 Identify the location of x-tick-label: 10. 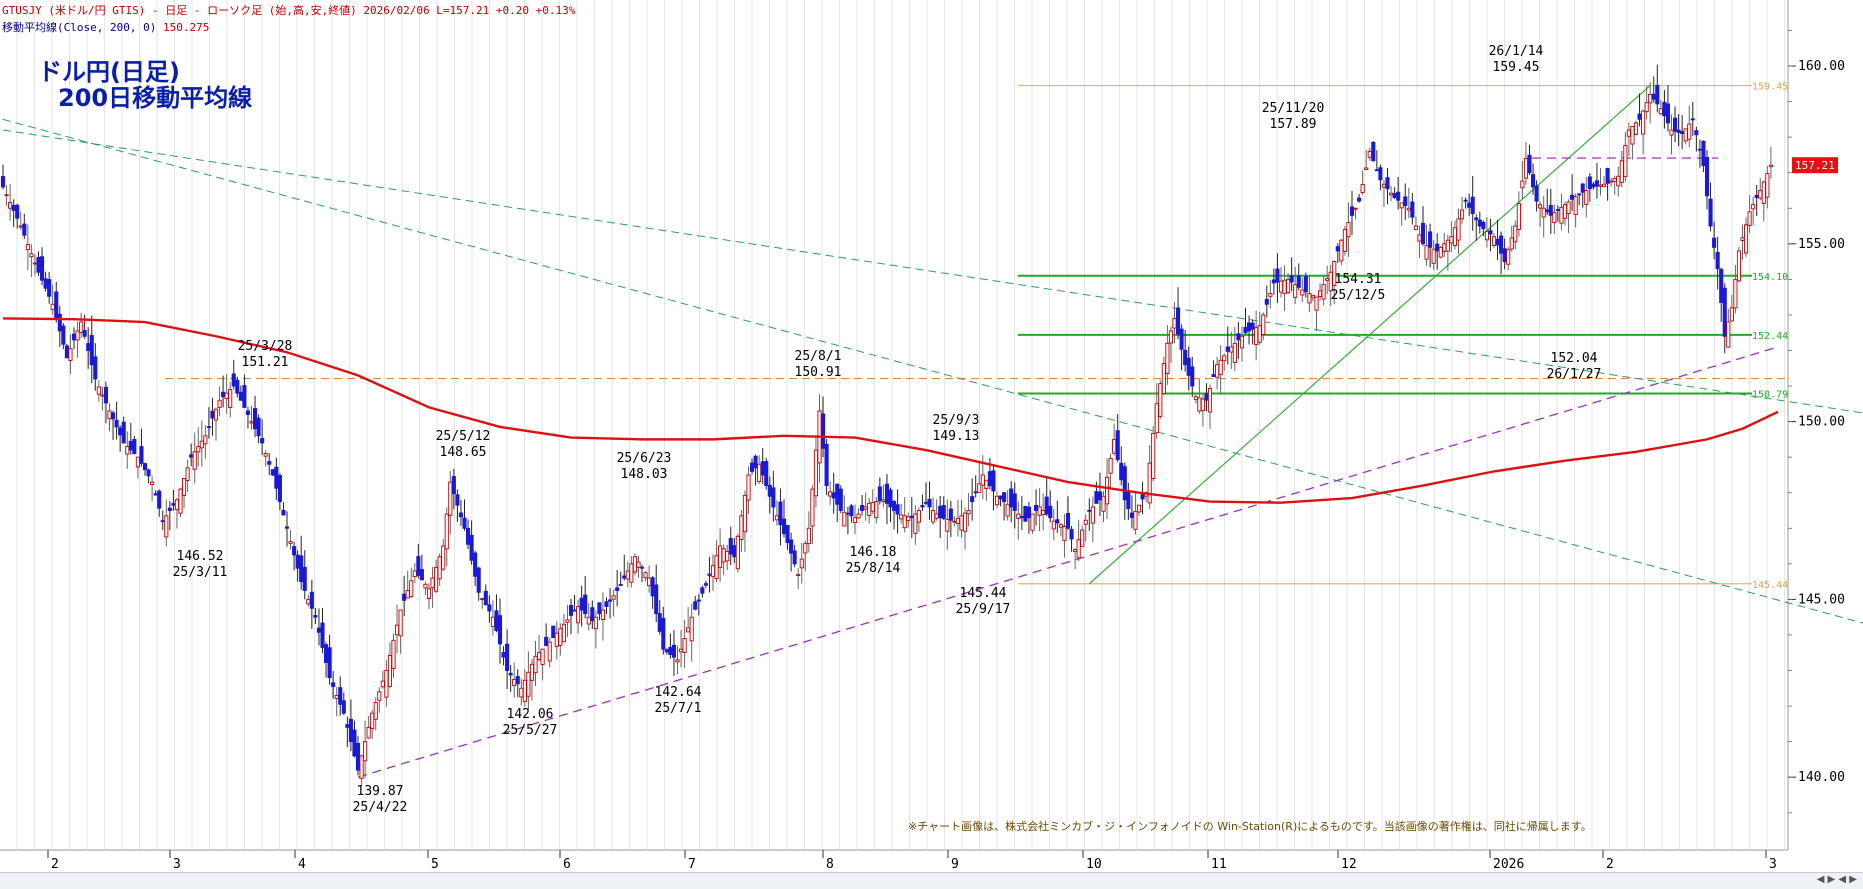
(1094, 864).